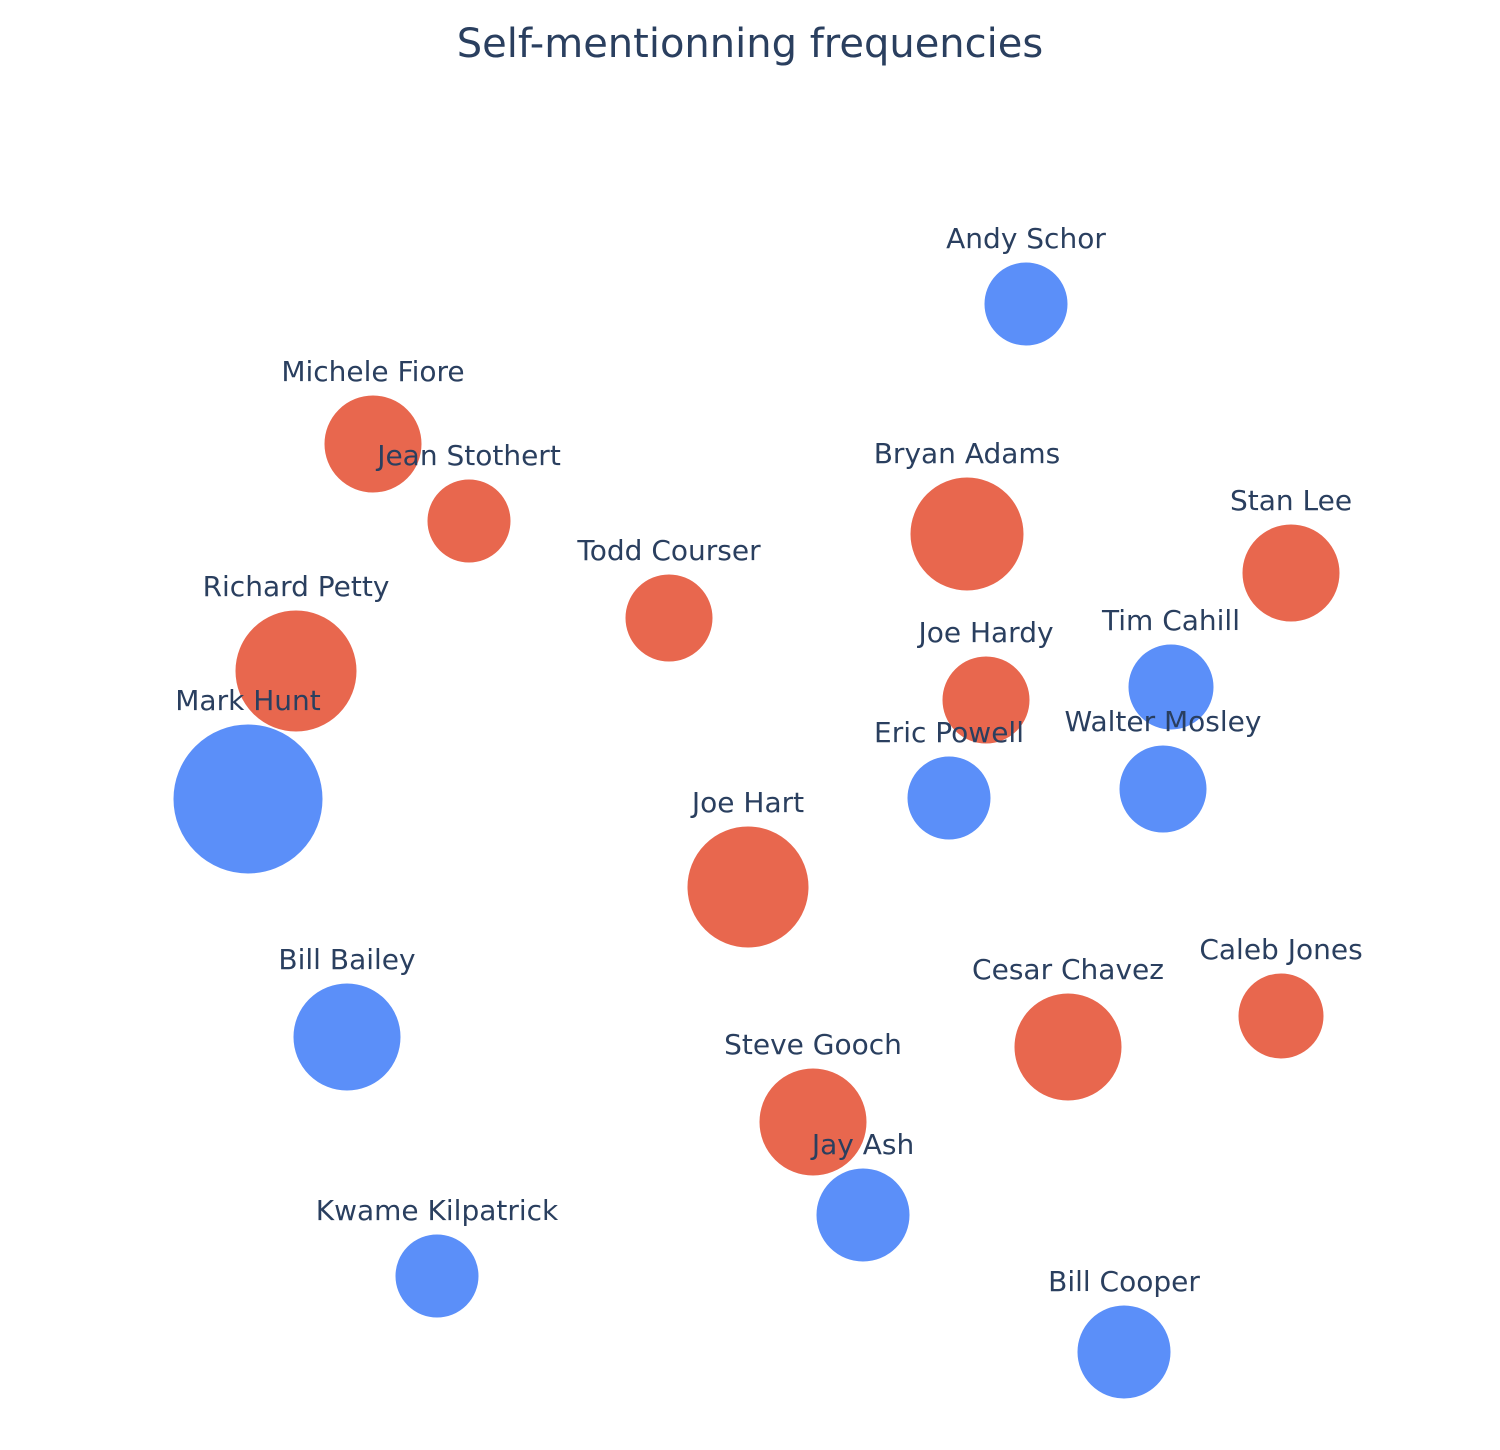  I want to click on bubble-stan-lee, so click(1291, 573).